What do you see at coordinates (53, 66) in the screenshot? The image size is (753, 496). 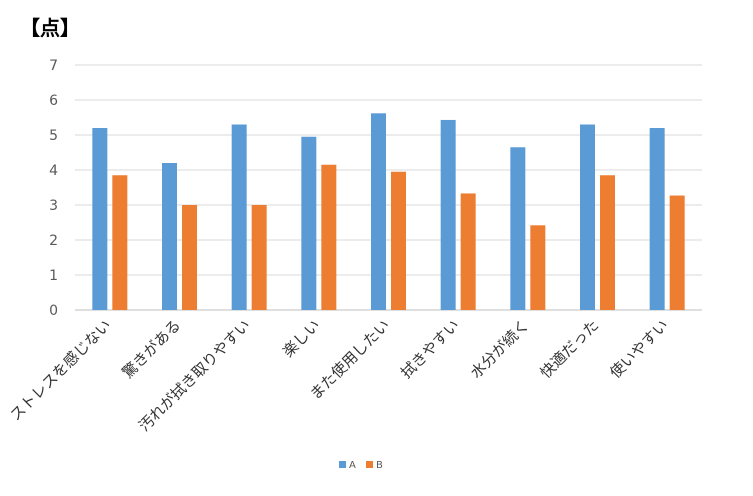 I see `y-tick-label: 7` at bounding box center [53, 66].